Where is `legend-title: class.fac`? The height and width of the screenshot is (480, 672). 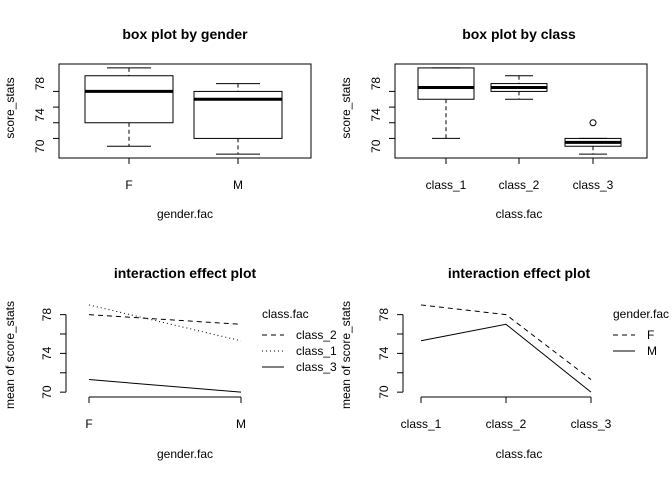
legend-title: class.fac is located at coordinates (285, 314).